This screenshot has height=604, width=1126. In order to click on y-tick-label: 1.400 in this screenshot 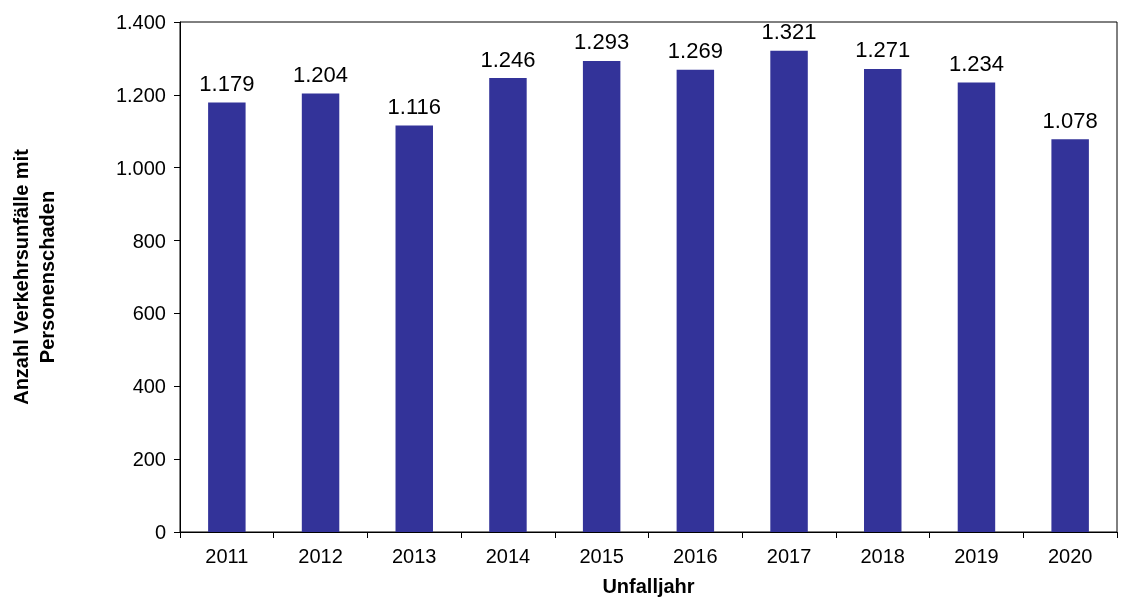, I will do `click(140, 22)`.